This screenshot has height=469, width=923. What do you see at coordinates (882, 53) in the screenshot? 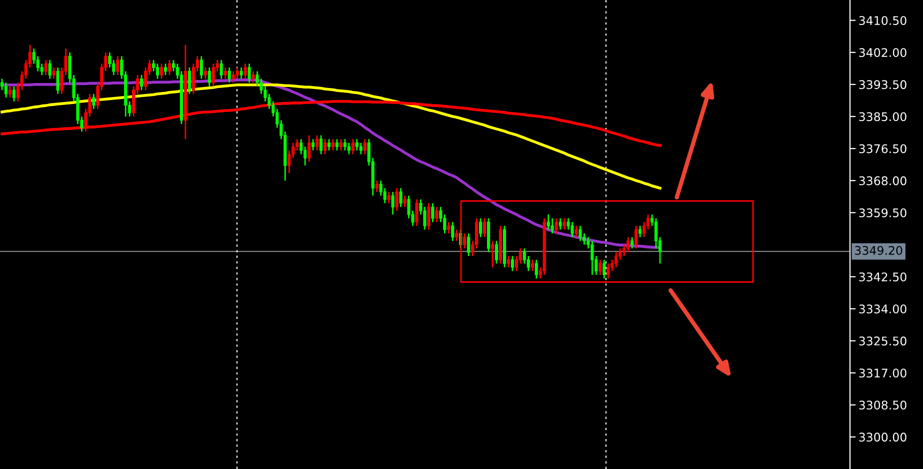
I see `y-tick-label: 3402.00` at bounding box center [882, 53].